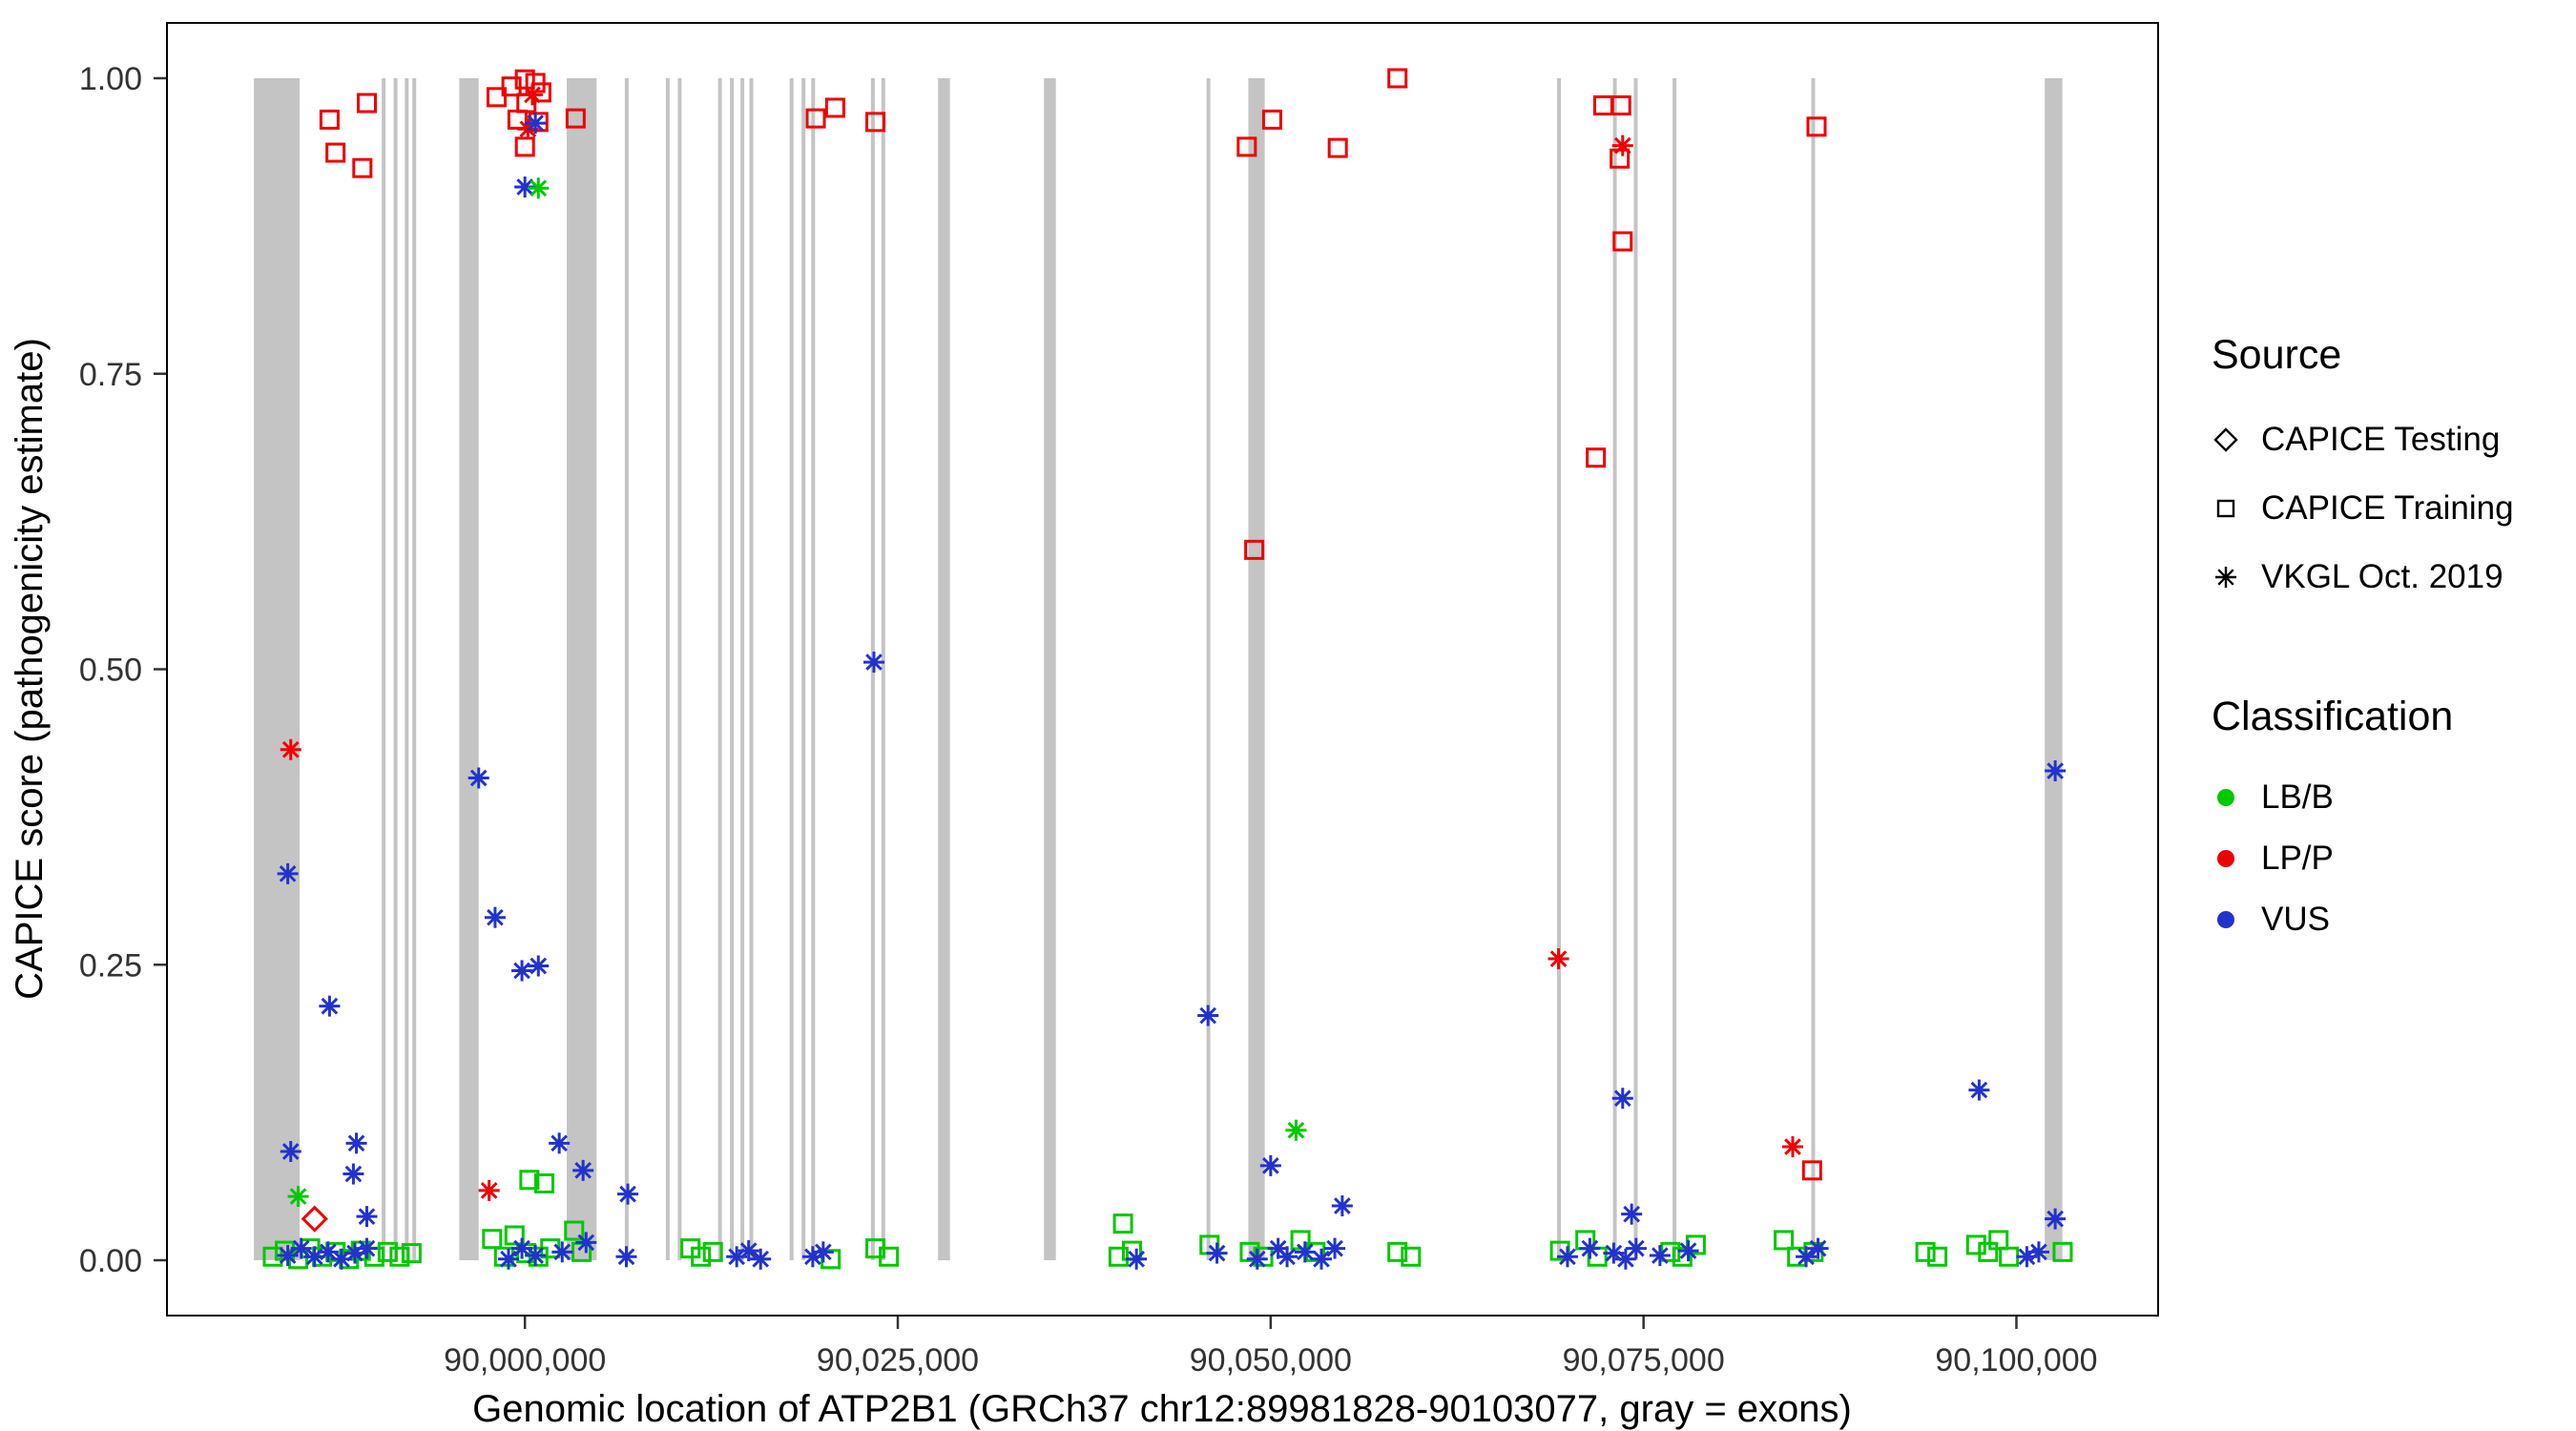 Image resolution: width=2576 pixels, height=1431 pixels. Describe the element at coordinates (2381, 439) in the screenshot. I see `legend-item-label: CAPICE Testing` at that location.